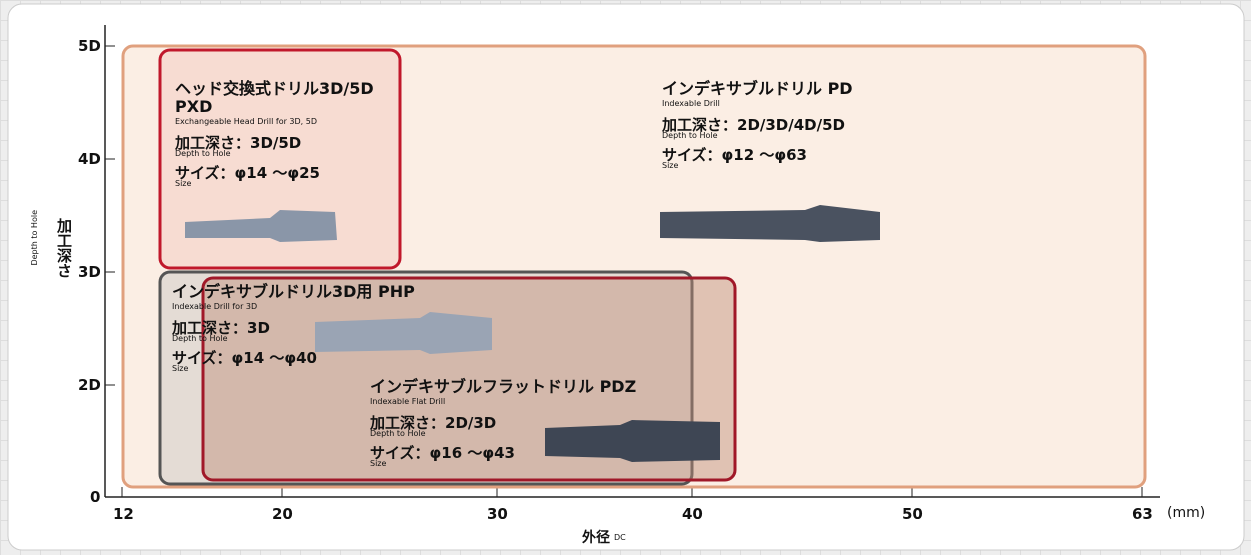  I want to click on region-subtitle: Indexable Drill for 3D, so click(215, 306).